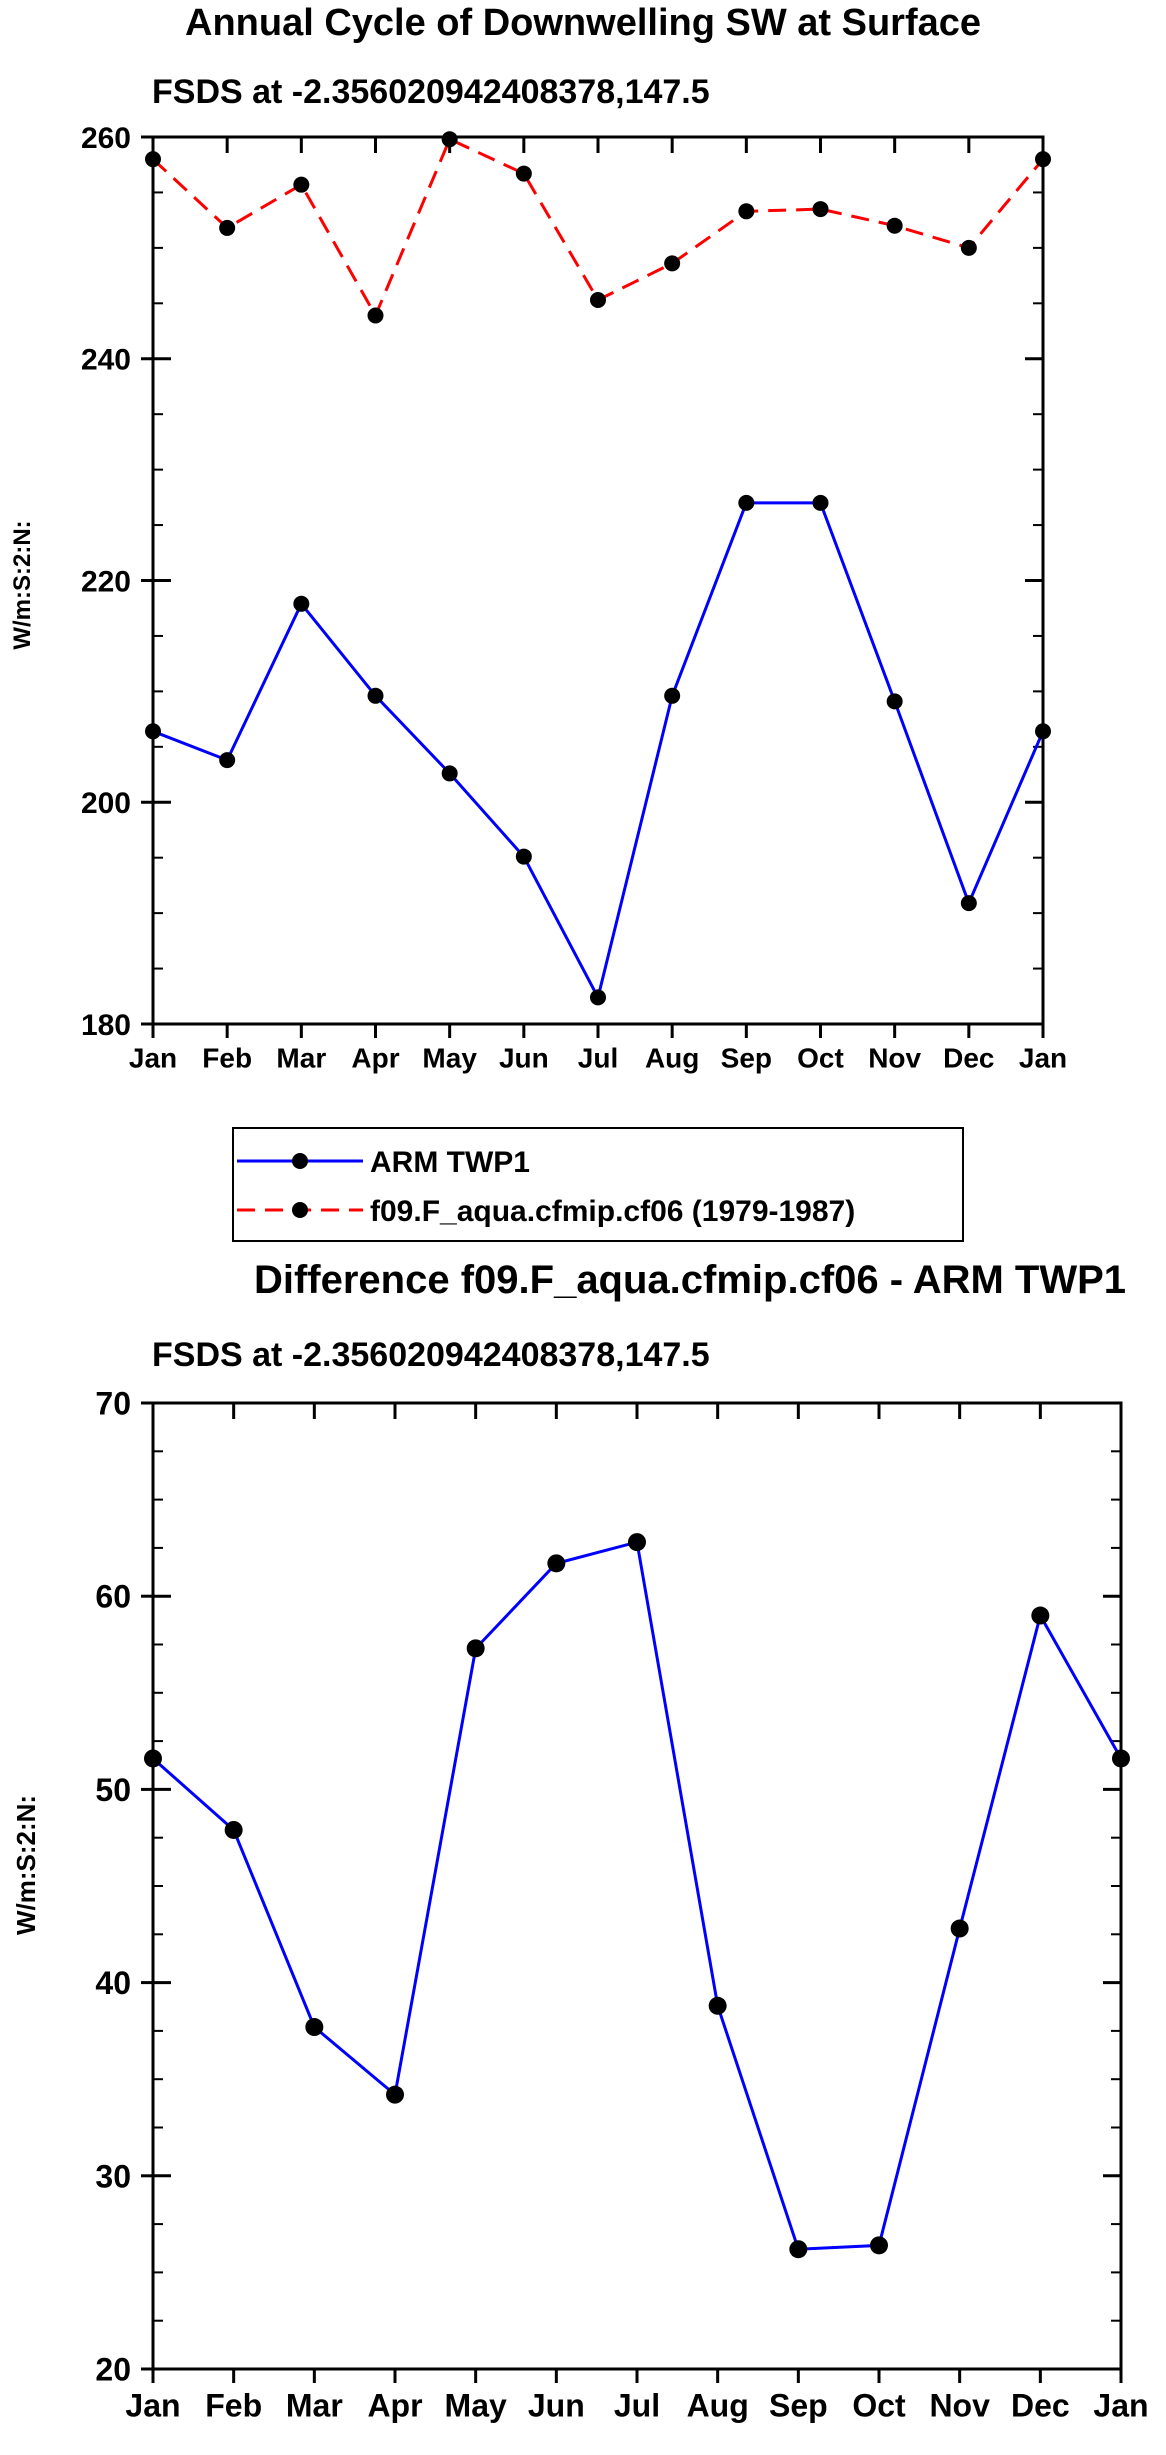 The height and width of the screenshot is (2455, 1166). I want to click on chart-1-ylabel: W/m:S:2:N:, so click(22, 584).